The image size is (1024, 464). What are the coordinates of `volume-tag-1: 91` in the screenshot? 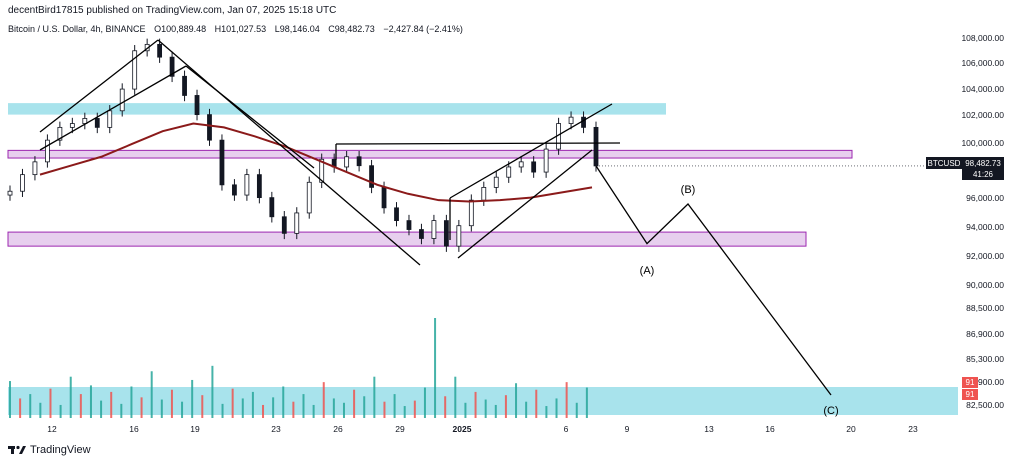 It's located at (970, 382).